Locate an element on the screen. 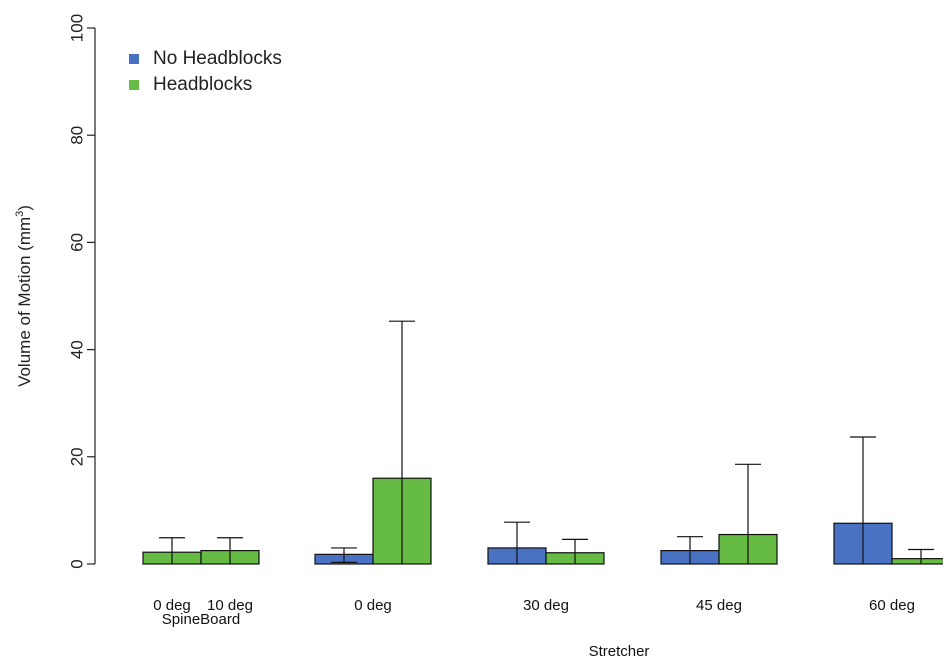 This screenshot has width=943, height=662. category-label-stretcher-60-deg: 60 deg is located at coordinates (892, 605).